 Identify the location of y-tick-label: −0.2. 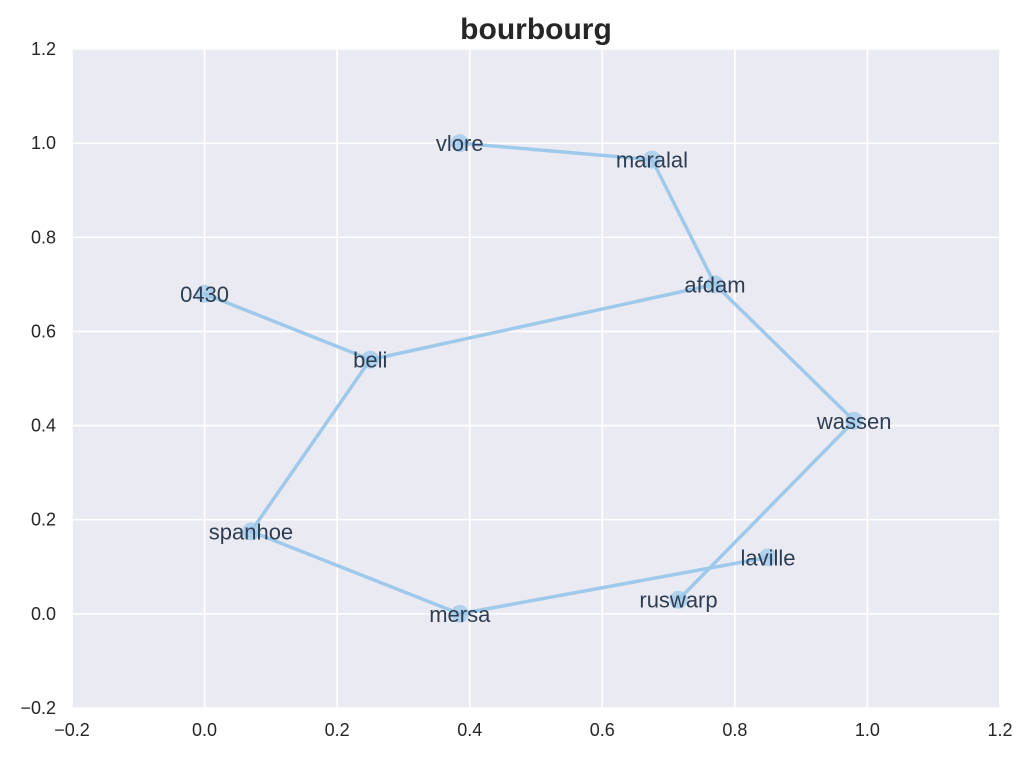
(38, 708).